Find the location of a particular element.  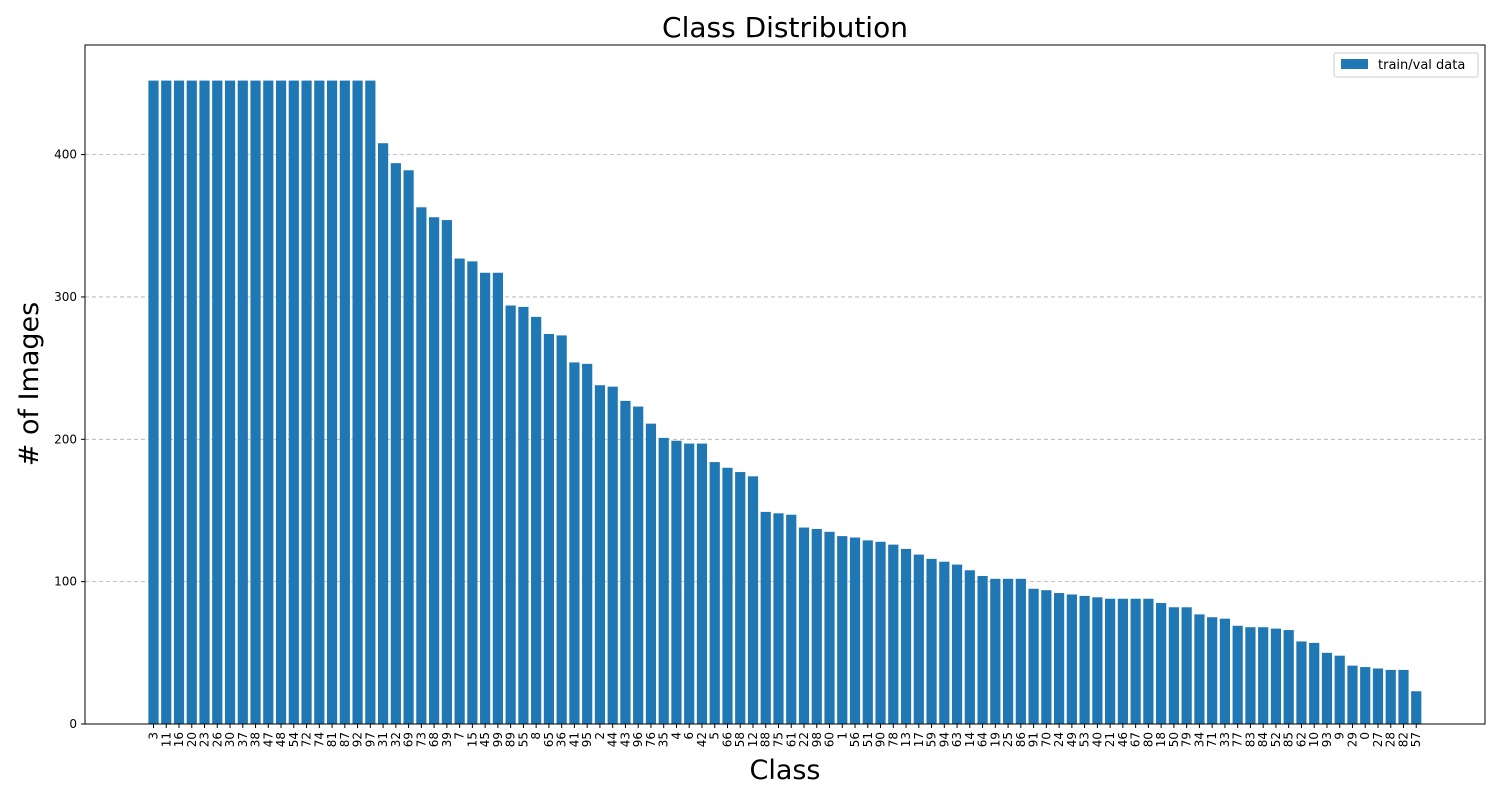

y-tick-label: 300 is located at coordinates (65, 297).